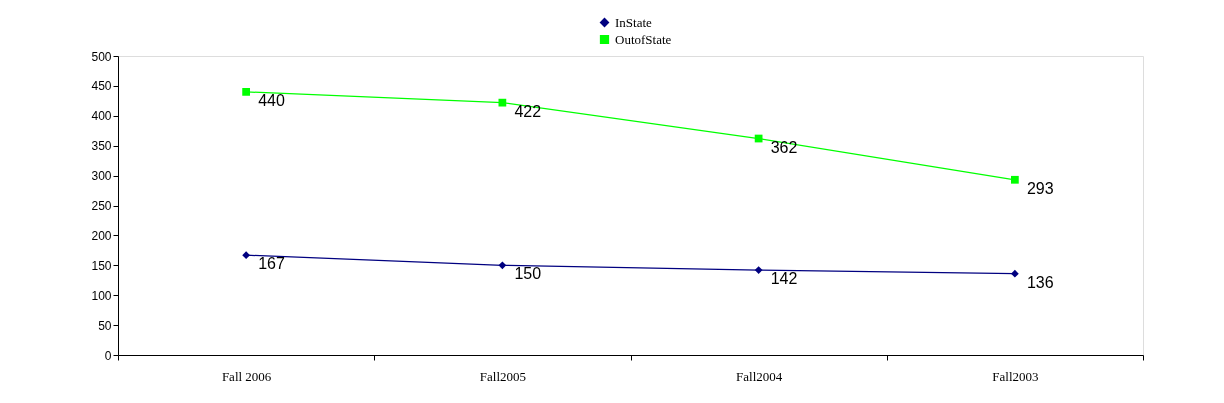 Image resolution: width=1224 pixels, height=403 pixels. Describe the element at coordinates (101, 295) in the screenshot. I see `y-tick-label: 100` at that location.